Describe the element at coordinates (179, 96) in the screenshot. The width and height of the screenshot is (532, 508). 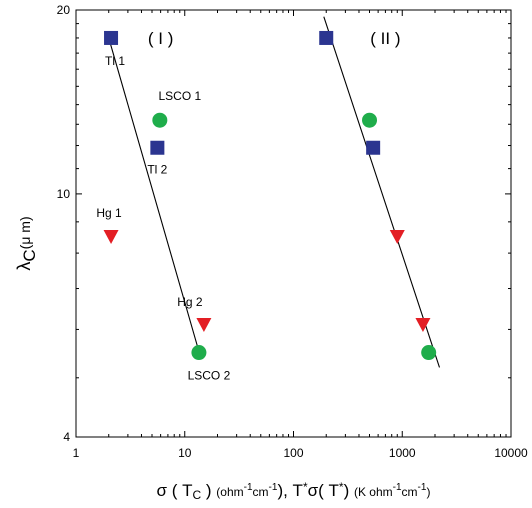
I see `point-label: LSCO 1` at that location.